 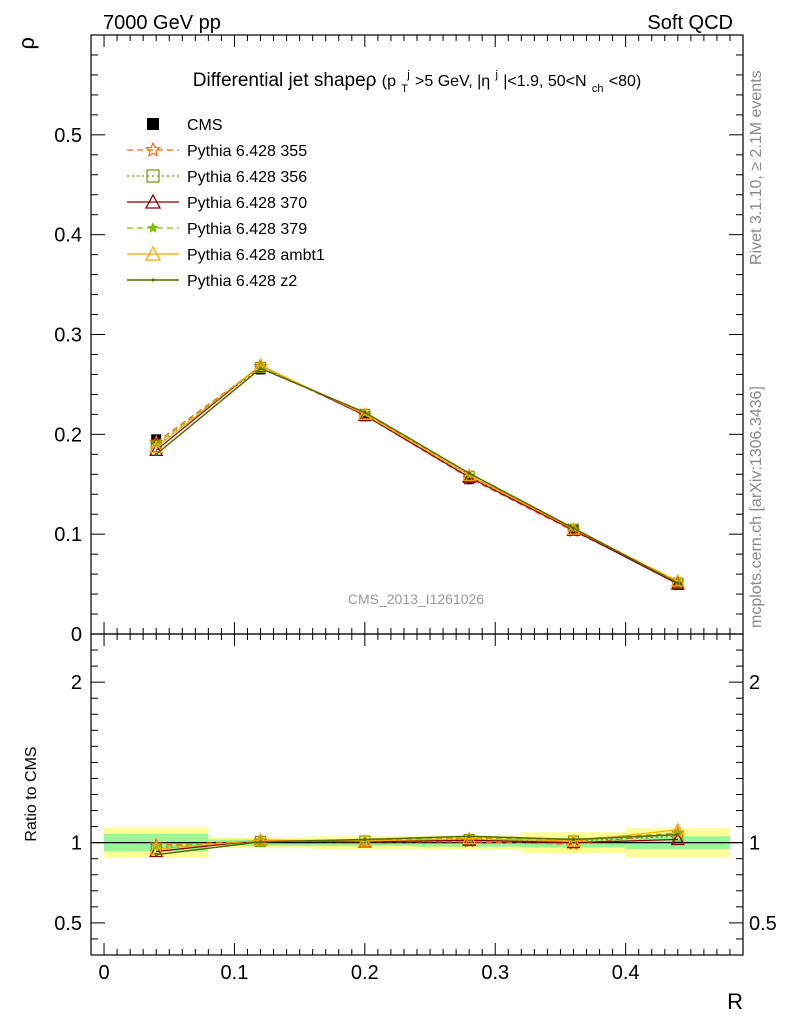 What do you see at coordinates (247, 203) in the screenshot?
I see `legend-label: Pythia 6.428 370` at bounding box center [247, 203].